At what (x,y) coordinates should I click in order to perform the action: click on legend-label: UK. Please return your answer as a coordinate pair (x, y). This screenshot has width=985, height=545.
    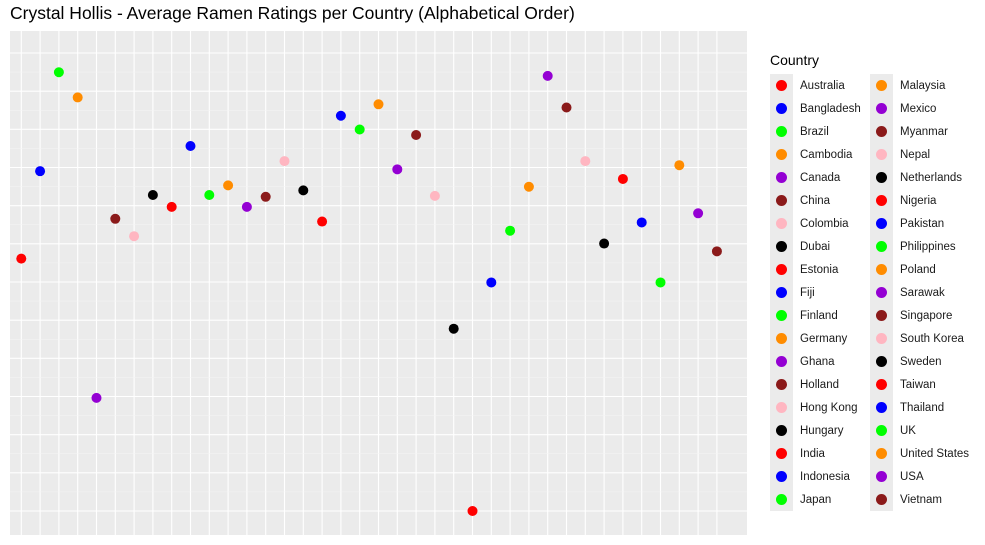
    Looking at the image, I should click on (908, 430).